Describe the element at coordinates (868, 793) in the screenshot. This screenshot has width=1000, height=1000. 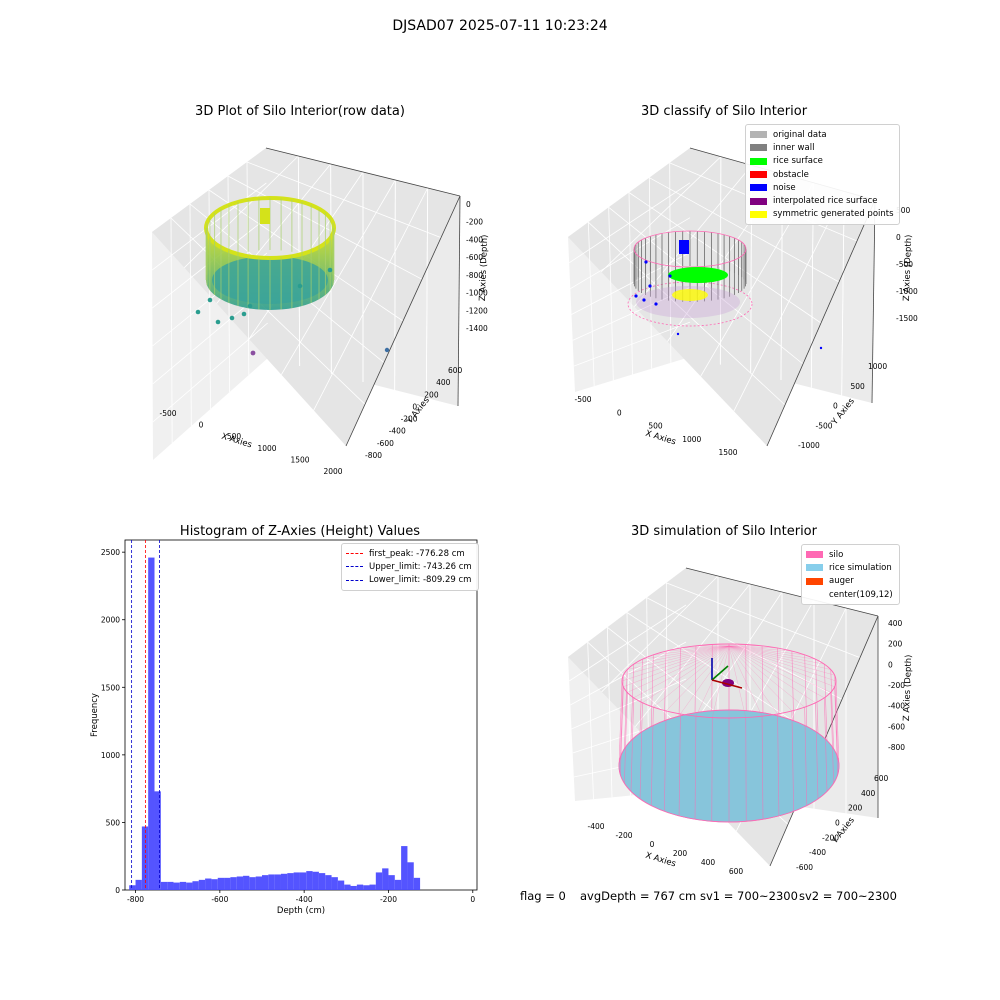
I see `sim-y-tick-label: 400` at that location.